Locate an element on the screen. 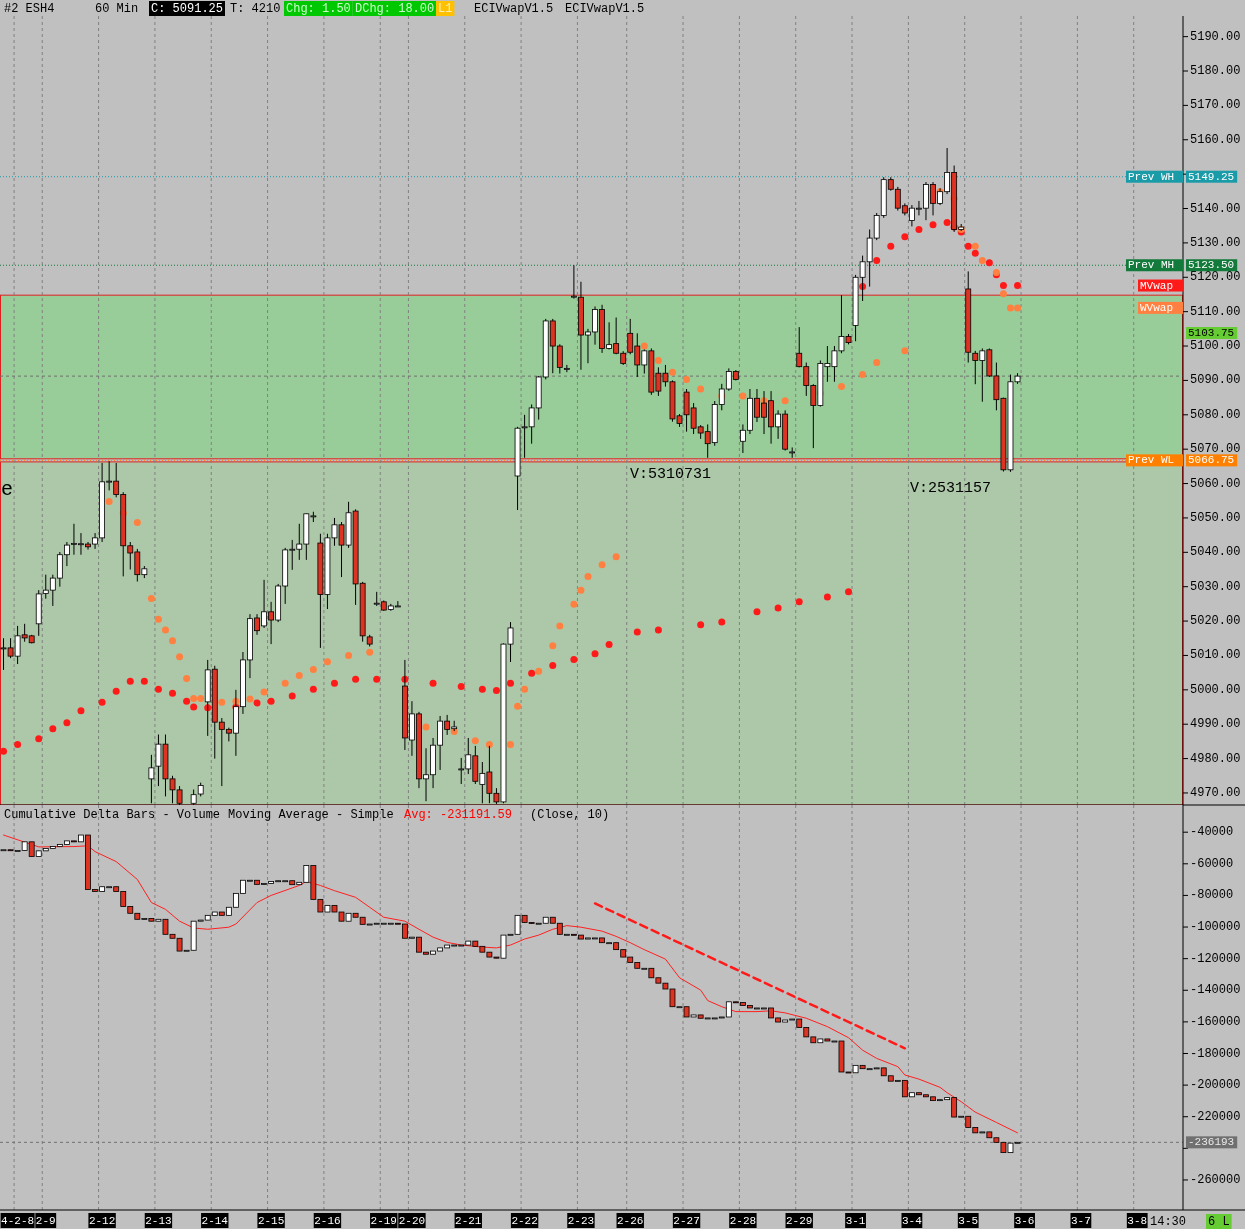 The width and height of the screenshot is (1245, 1229). annotation: V:5310731 is located at coordinates (671, 474).